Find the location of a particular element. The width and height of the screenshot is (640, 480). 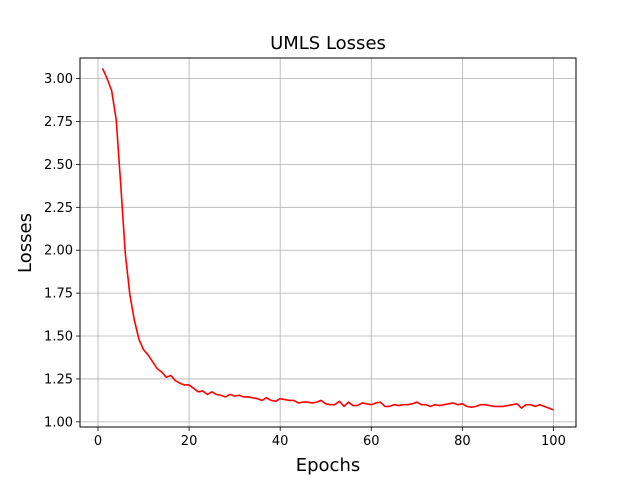

x-tick-label: 40 is located at coordinates (280, 441).